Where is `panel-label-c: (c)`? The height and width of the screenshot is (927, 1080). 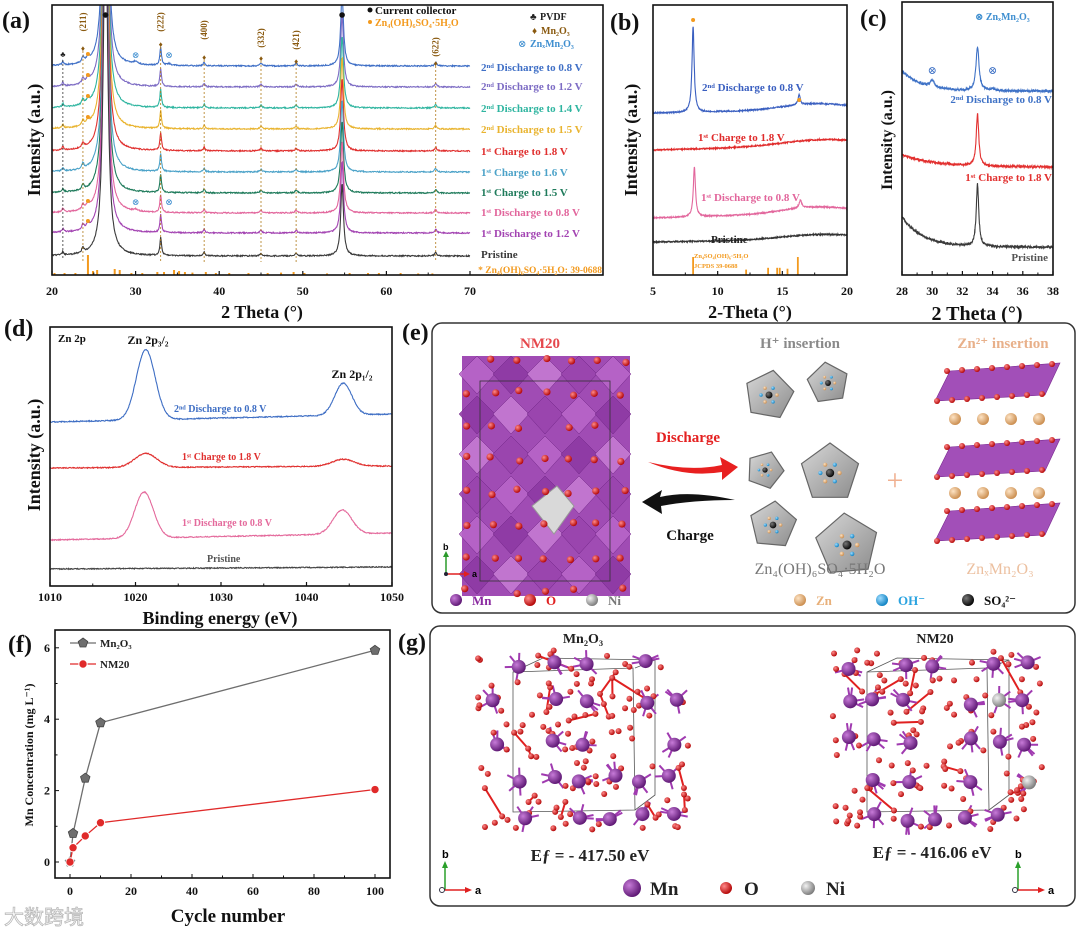
panel-label-c: (c) is located at coordinates (873, 19).